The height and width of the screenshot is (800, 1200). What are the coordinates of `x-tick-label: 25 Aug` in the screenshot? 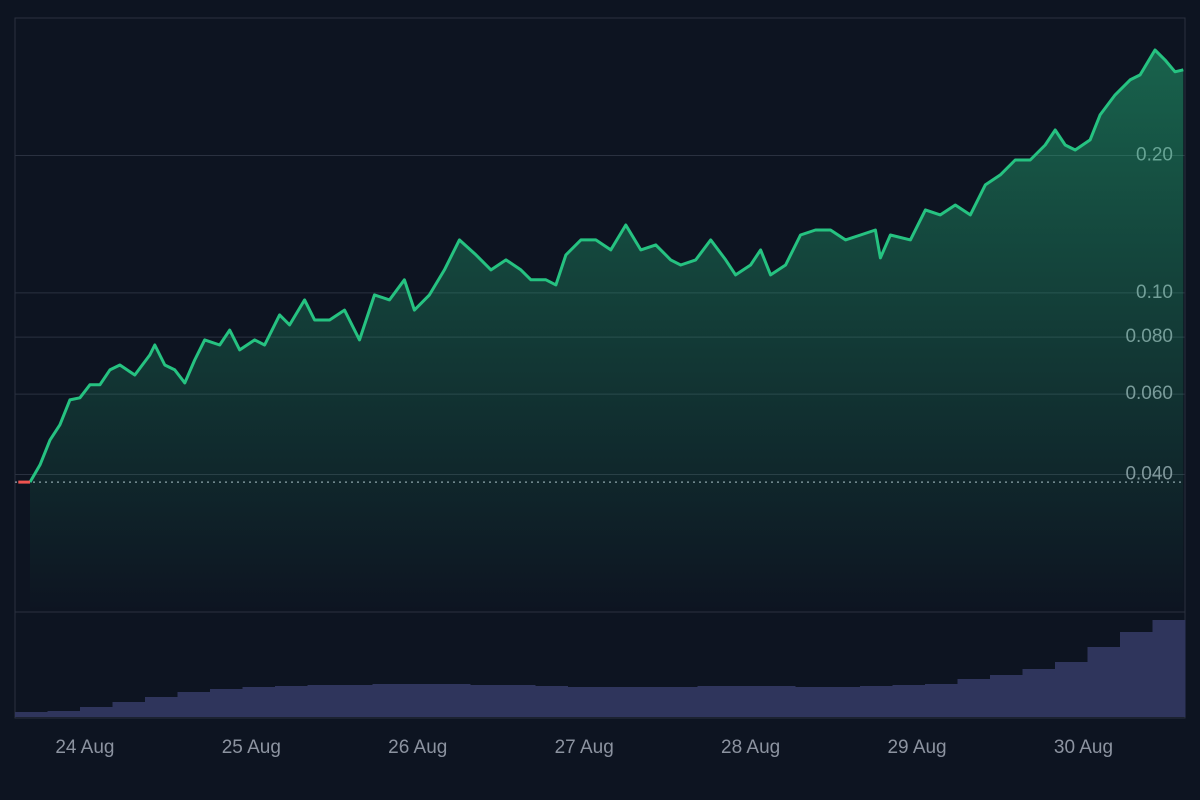 It's located at (251, 747).